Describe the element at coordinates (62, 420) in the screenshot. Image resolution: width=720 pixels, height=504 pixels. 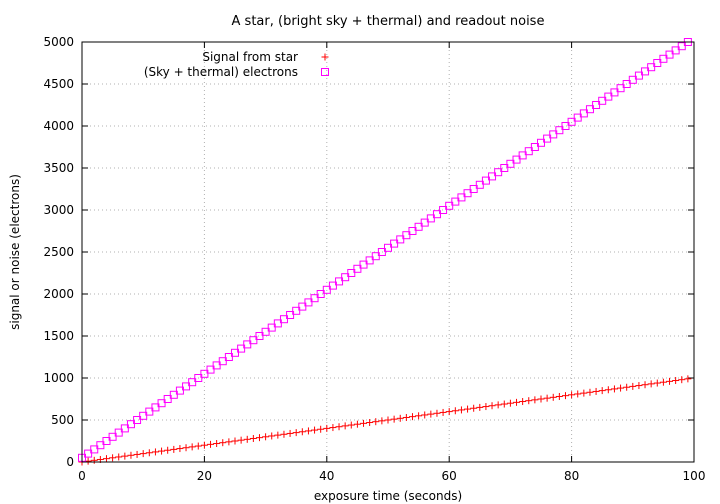
I see `y-tick-label: 500` at that location.